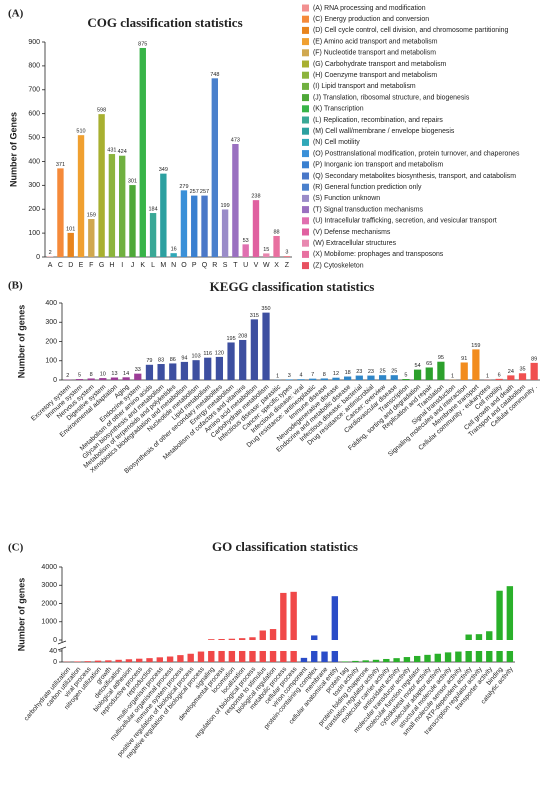 The image size is (550, 801). Describe the element at coordinates (336, 142) in the screenshot. I see `legend-label: (N) Cell motility` at that location.